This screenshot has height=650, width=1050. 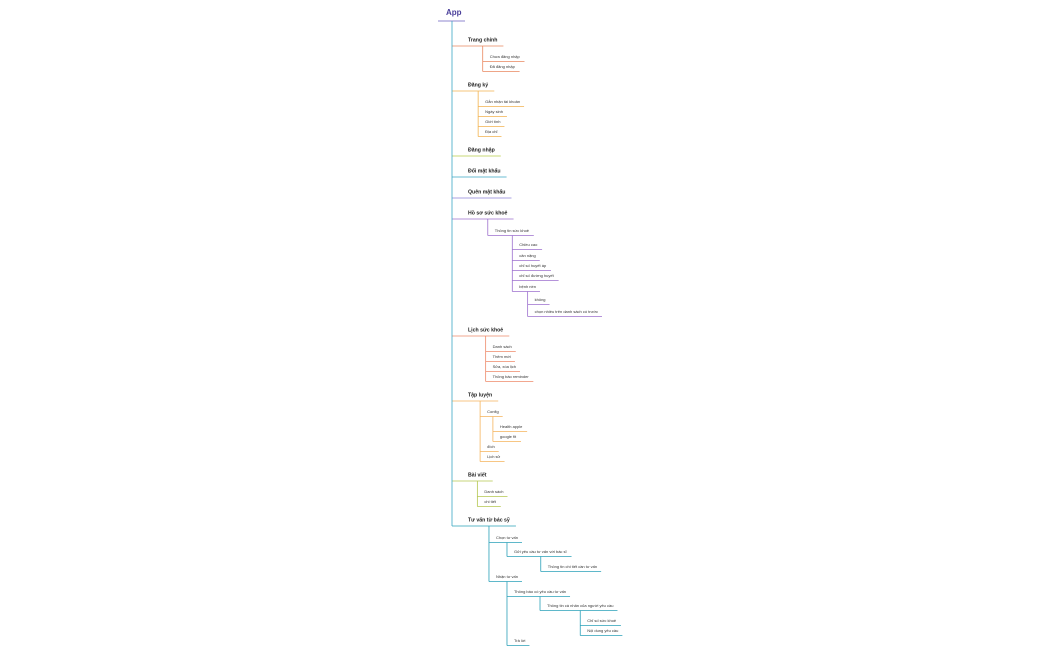 What do you see at coordinates (488, 213) in the screenshot?
I see `branch-label: Hồ sơ sức khoẻ` at bounding box center [488, 213].